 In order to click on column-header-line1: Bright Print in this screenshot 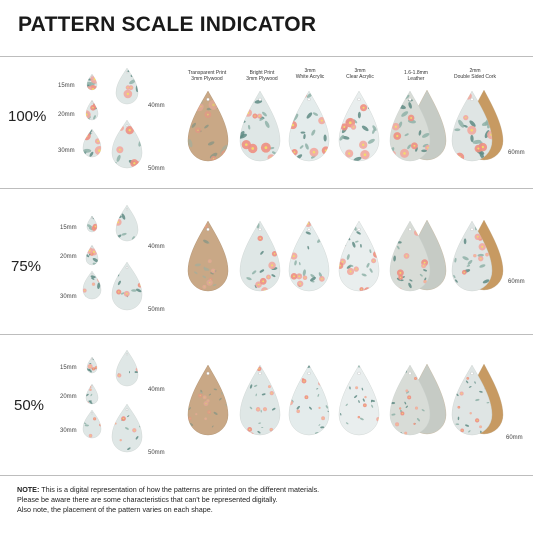, I will do `click(262, 73)`.